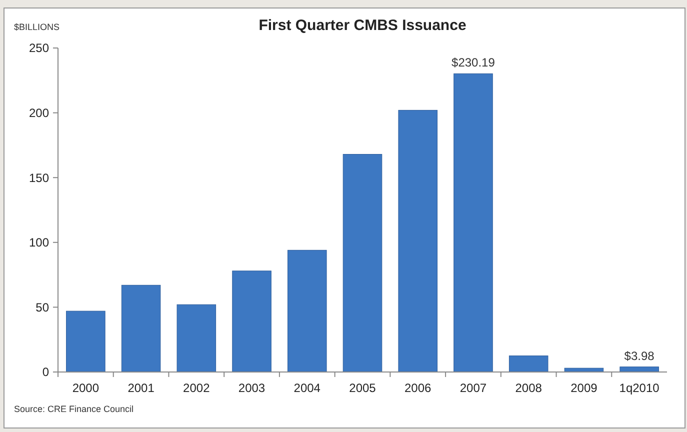 Image resolution: width=687 pixels, height=432 pixels. What do you see at coordinates (74, 409) in the screenshot?
I see `source-note: Source: CRE Finance Council` at bounding box center [74, 409].